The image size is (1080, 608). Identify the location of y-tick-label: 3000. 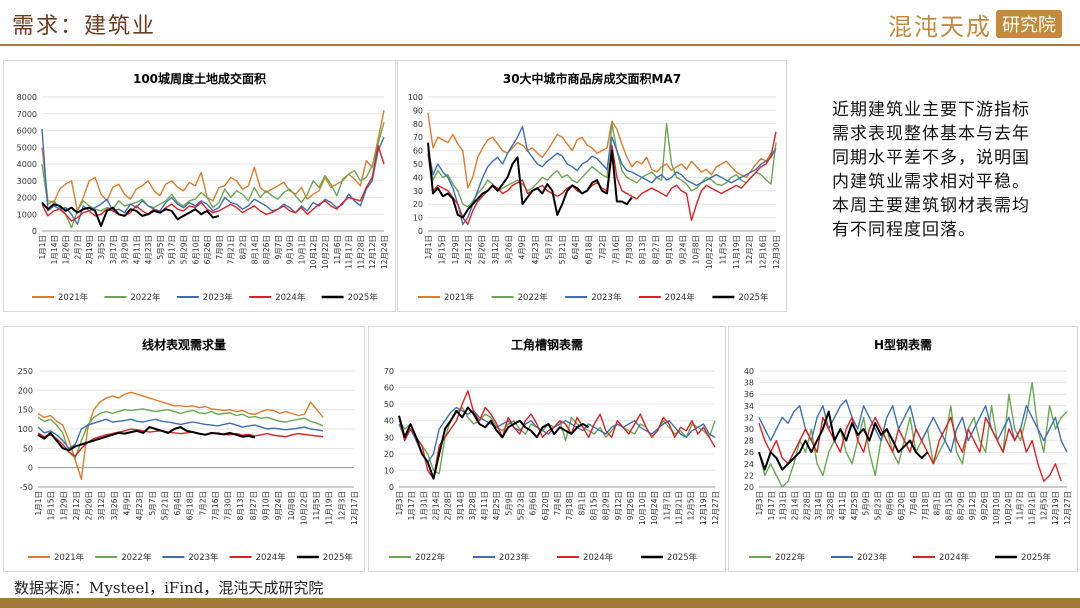
(27, 181).